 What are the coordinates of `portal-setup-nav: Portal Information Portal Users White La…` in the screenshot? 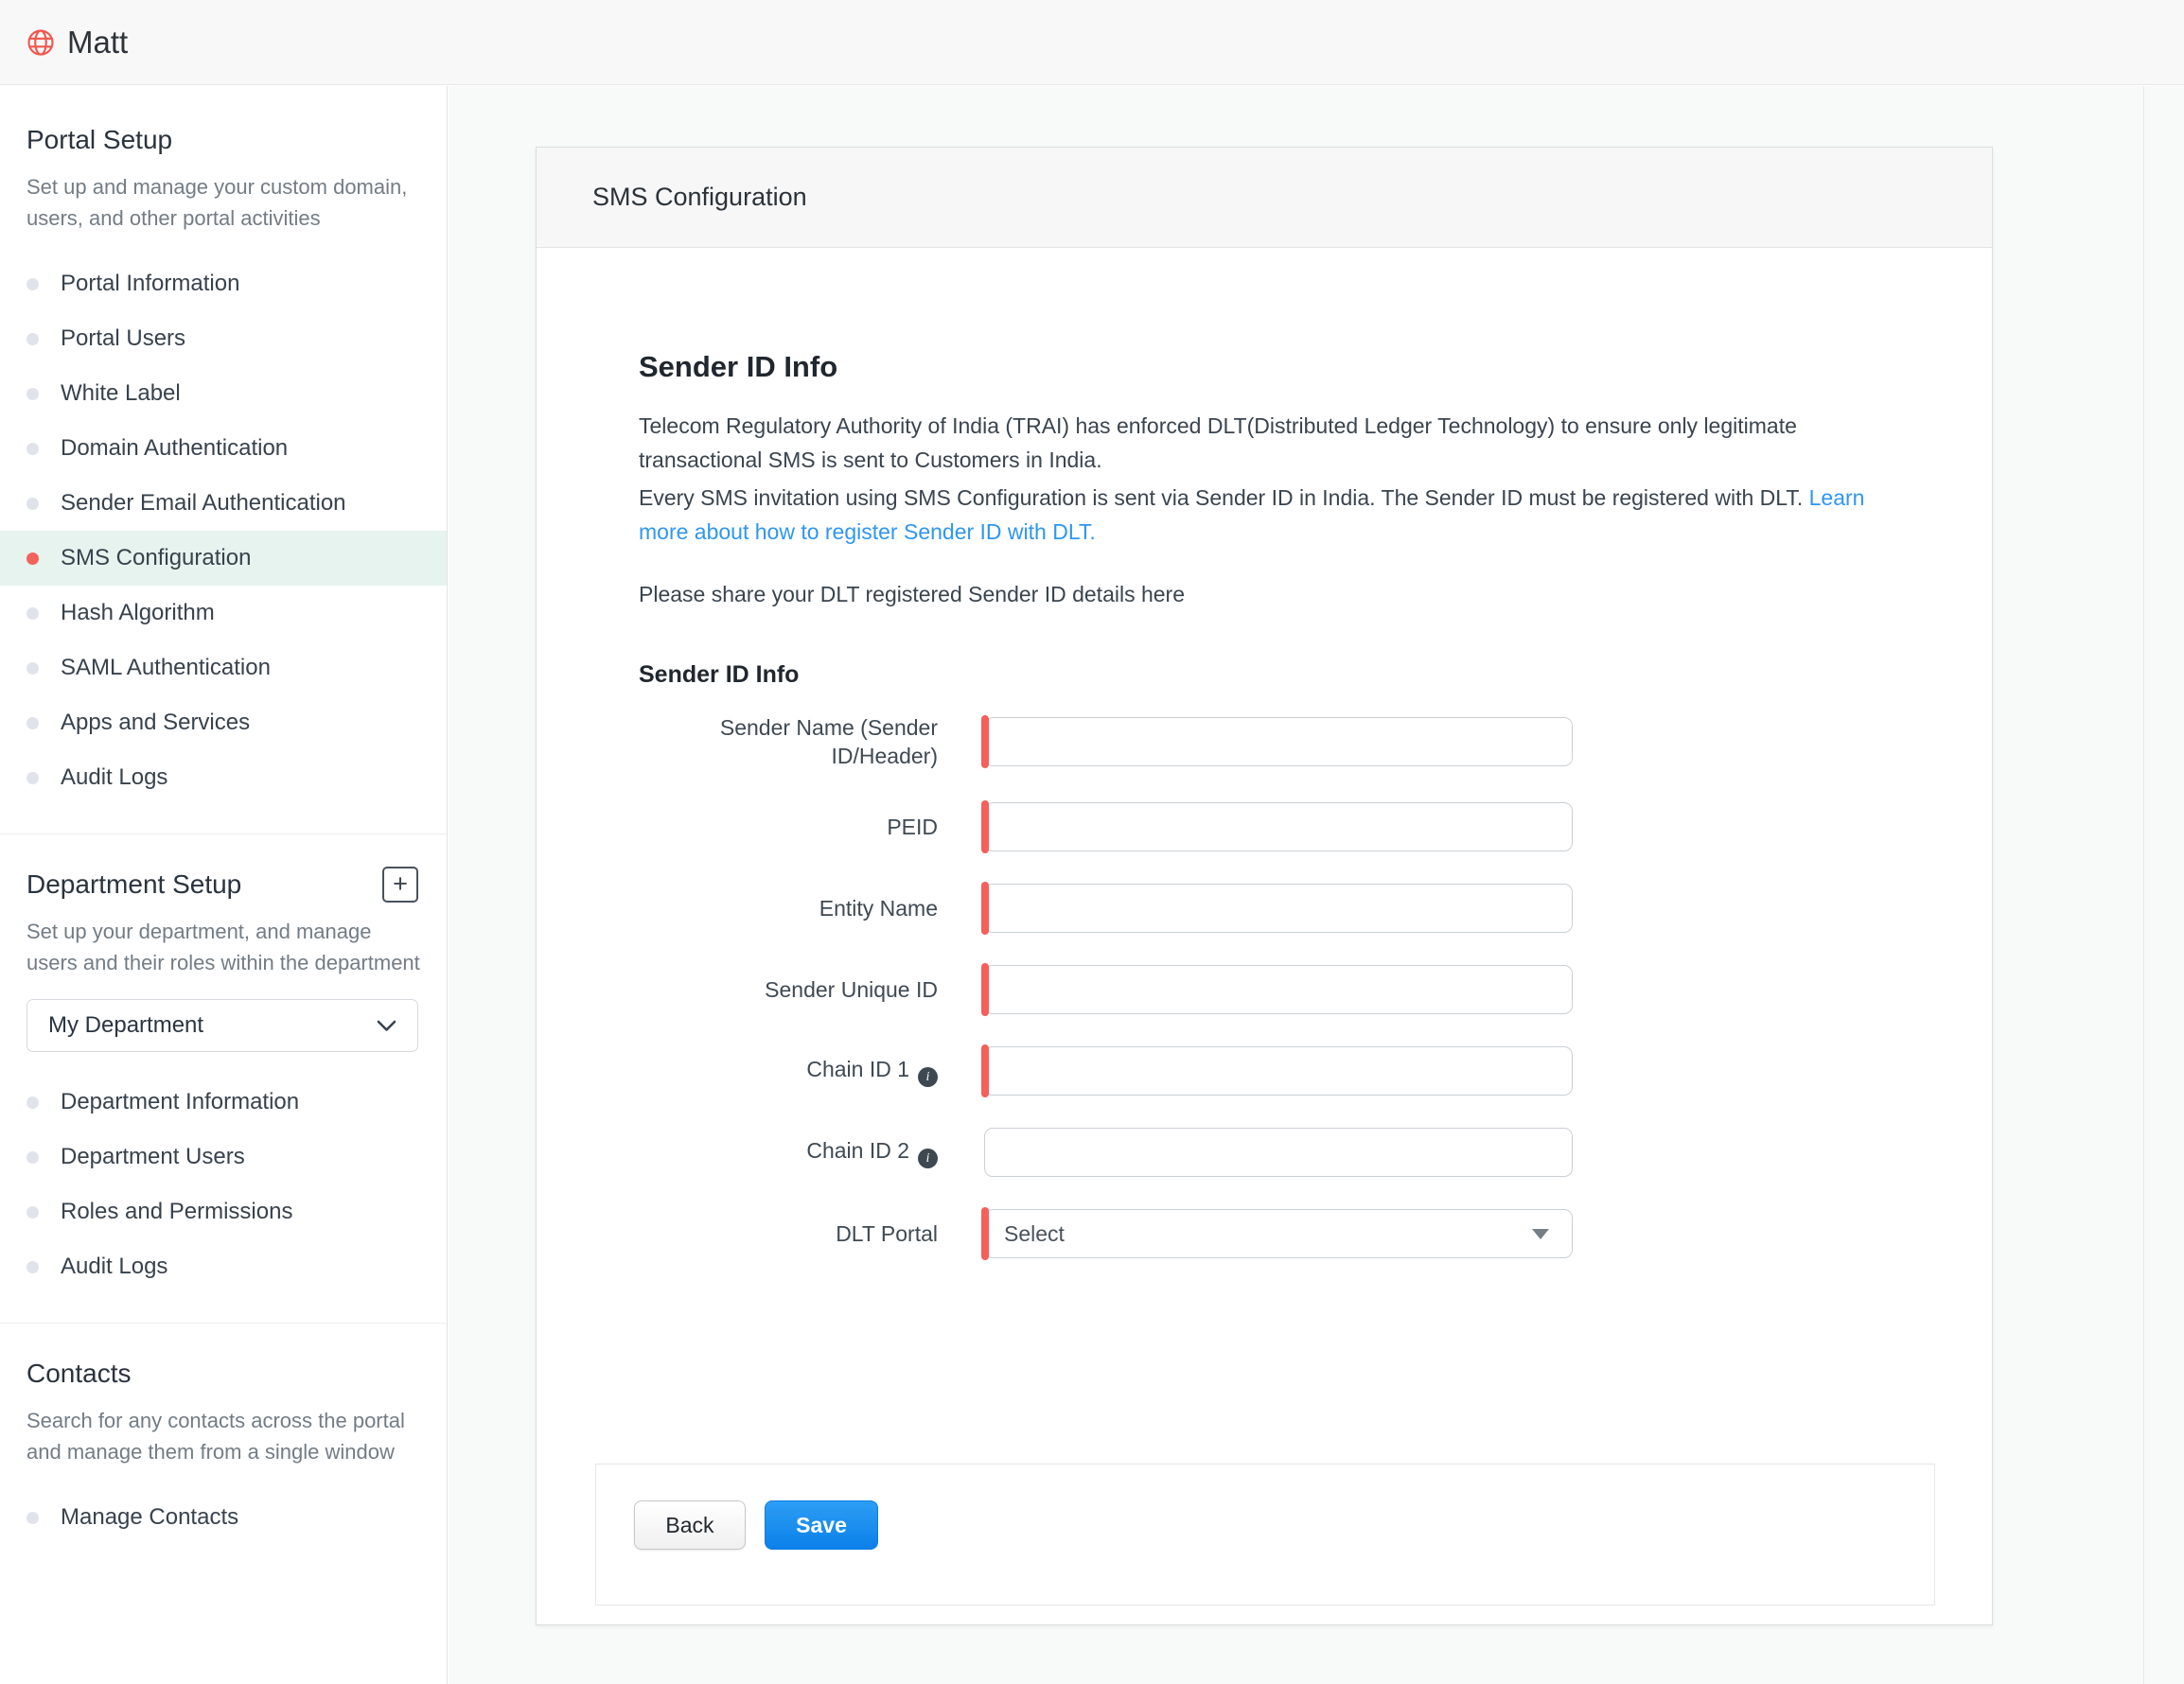 It's located at (223, 530).